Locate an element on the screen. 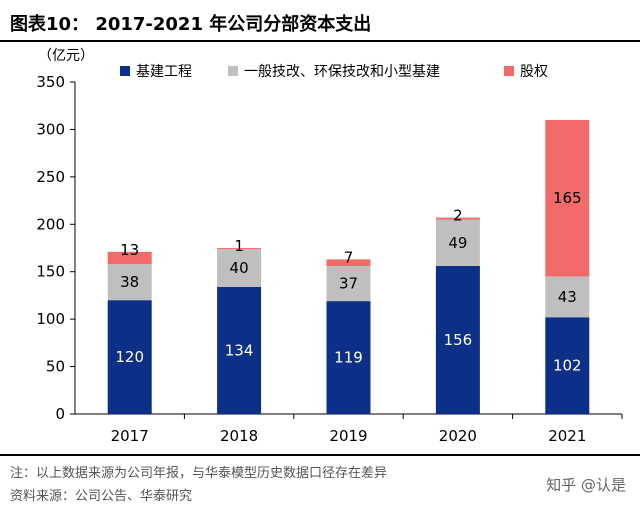 This screenshot has height=511, width=640. y-tick-label: 350 is located at coordinates (50, 82).